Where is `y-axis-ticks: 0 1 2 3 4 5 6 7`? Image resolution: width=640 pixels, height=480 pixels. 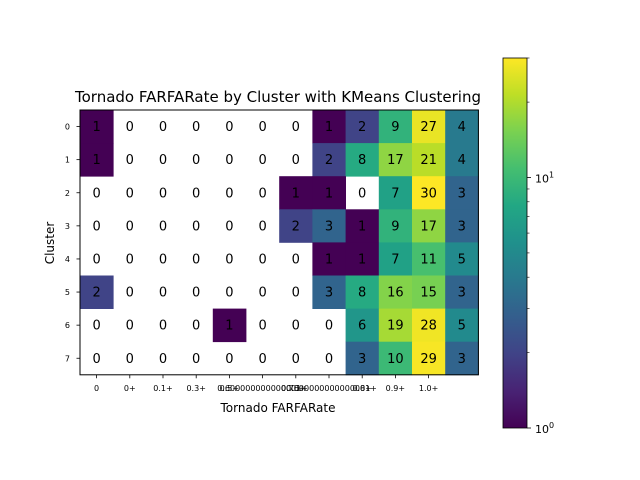 y-axis-ticks: 0 1 2 3 4 5 6 7 is located at coordinates (72, 243).